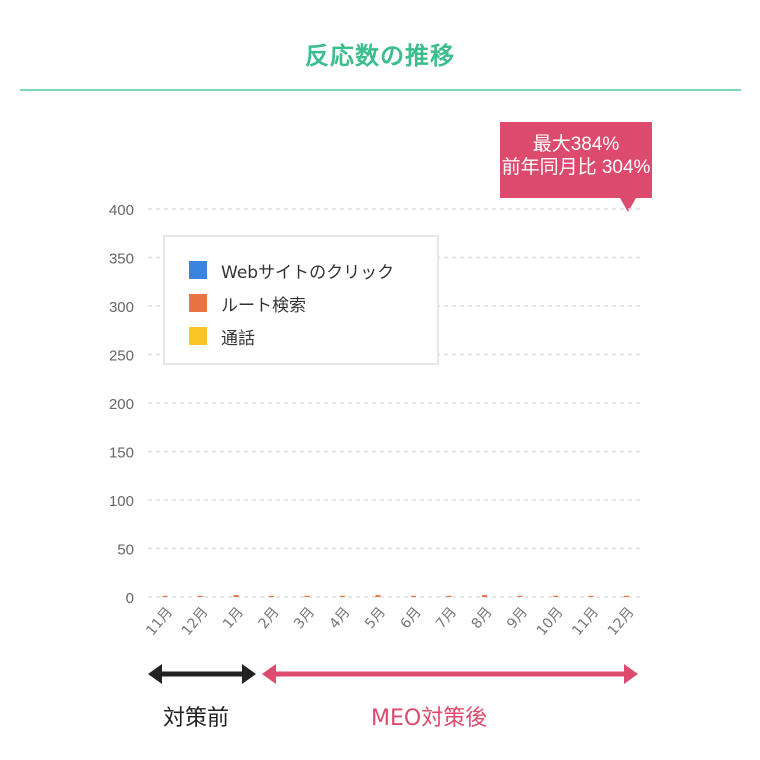 The image size is (760, 760). I want to click on title-divider, so click(380, 90).